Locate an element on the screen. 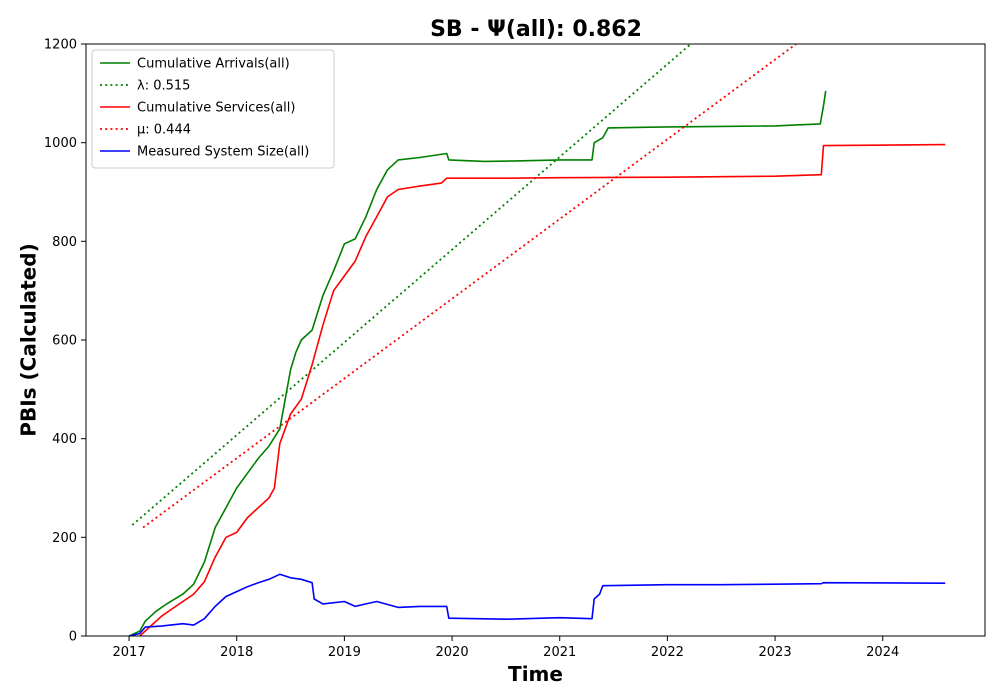 This screenshot has width=1000, height=700. x-tick-label: 2023 is located at coordinates (775, 652).